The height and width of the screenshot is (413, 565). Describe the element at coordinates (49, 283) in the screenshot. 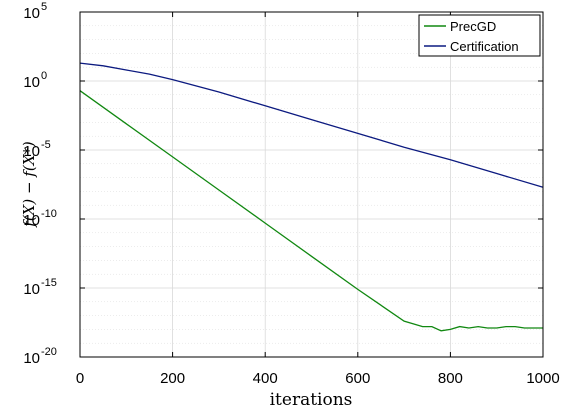

I see `y-tick-exponent: -15` at that location.